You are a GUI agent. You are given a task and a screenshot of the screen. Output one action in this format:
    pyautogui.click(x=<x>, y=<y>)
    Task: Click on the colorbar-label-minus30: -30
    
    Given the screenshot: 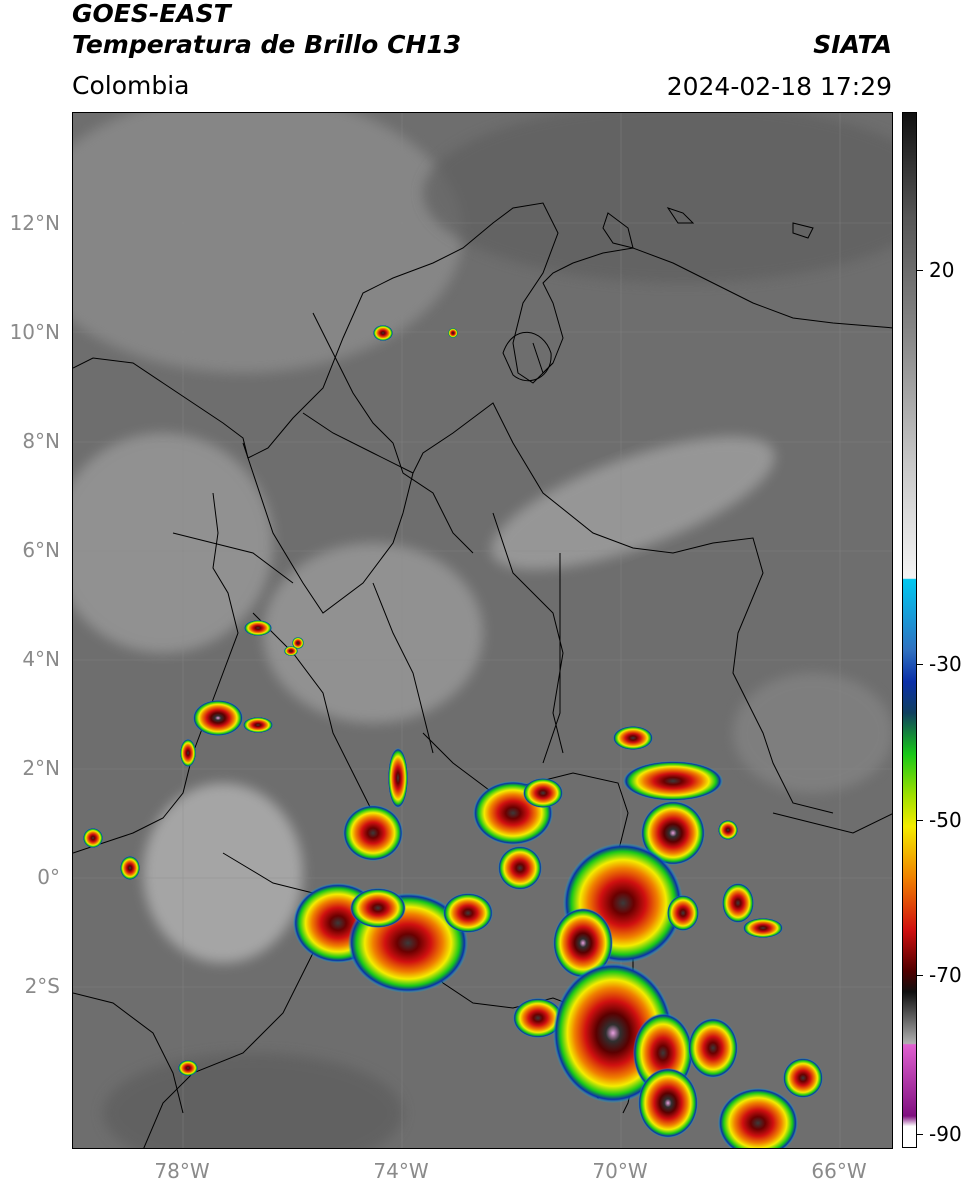 What is the action you would take?
    pyautogui.click(x=945, y=664)
    